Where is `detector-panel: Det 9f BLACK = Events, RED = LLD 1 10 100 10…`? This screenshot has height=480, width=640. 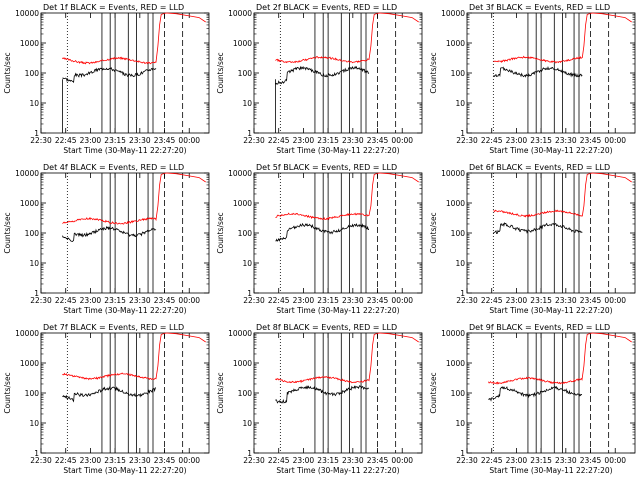 detector-panel: Det 9f BLACK = Events, RED = LLD 1 10 100 10… is located at coordinates (532, 399).